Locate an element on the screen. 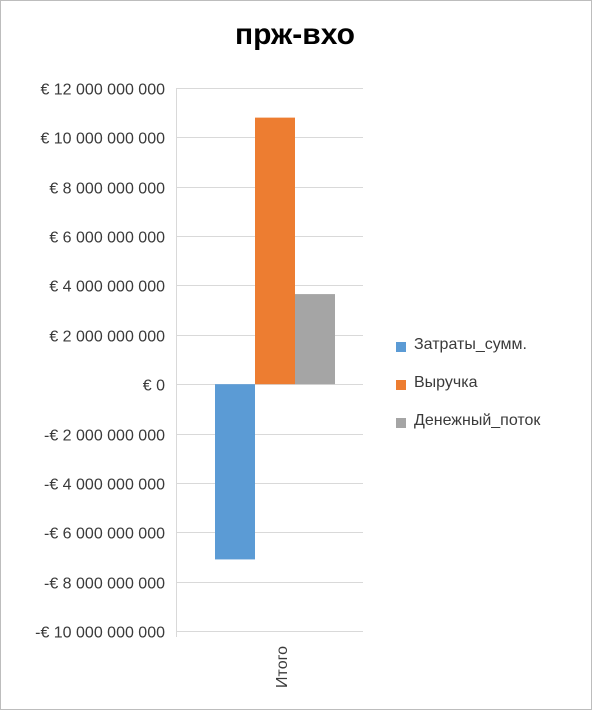 This screenshot has height=710, width=592. y-tick-label: € 6 000 000 000 is located at coordinates (107, 238).